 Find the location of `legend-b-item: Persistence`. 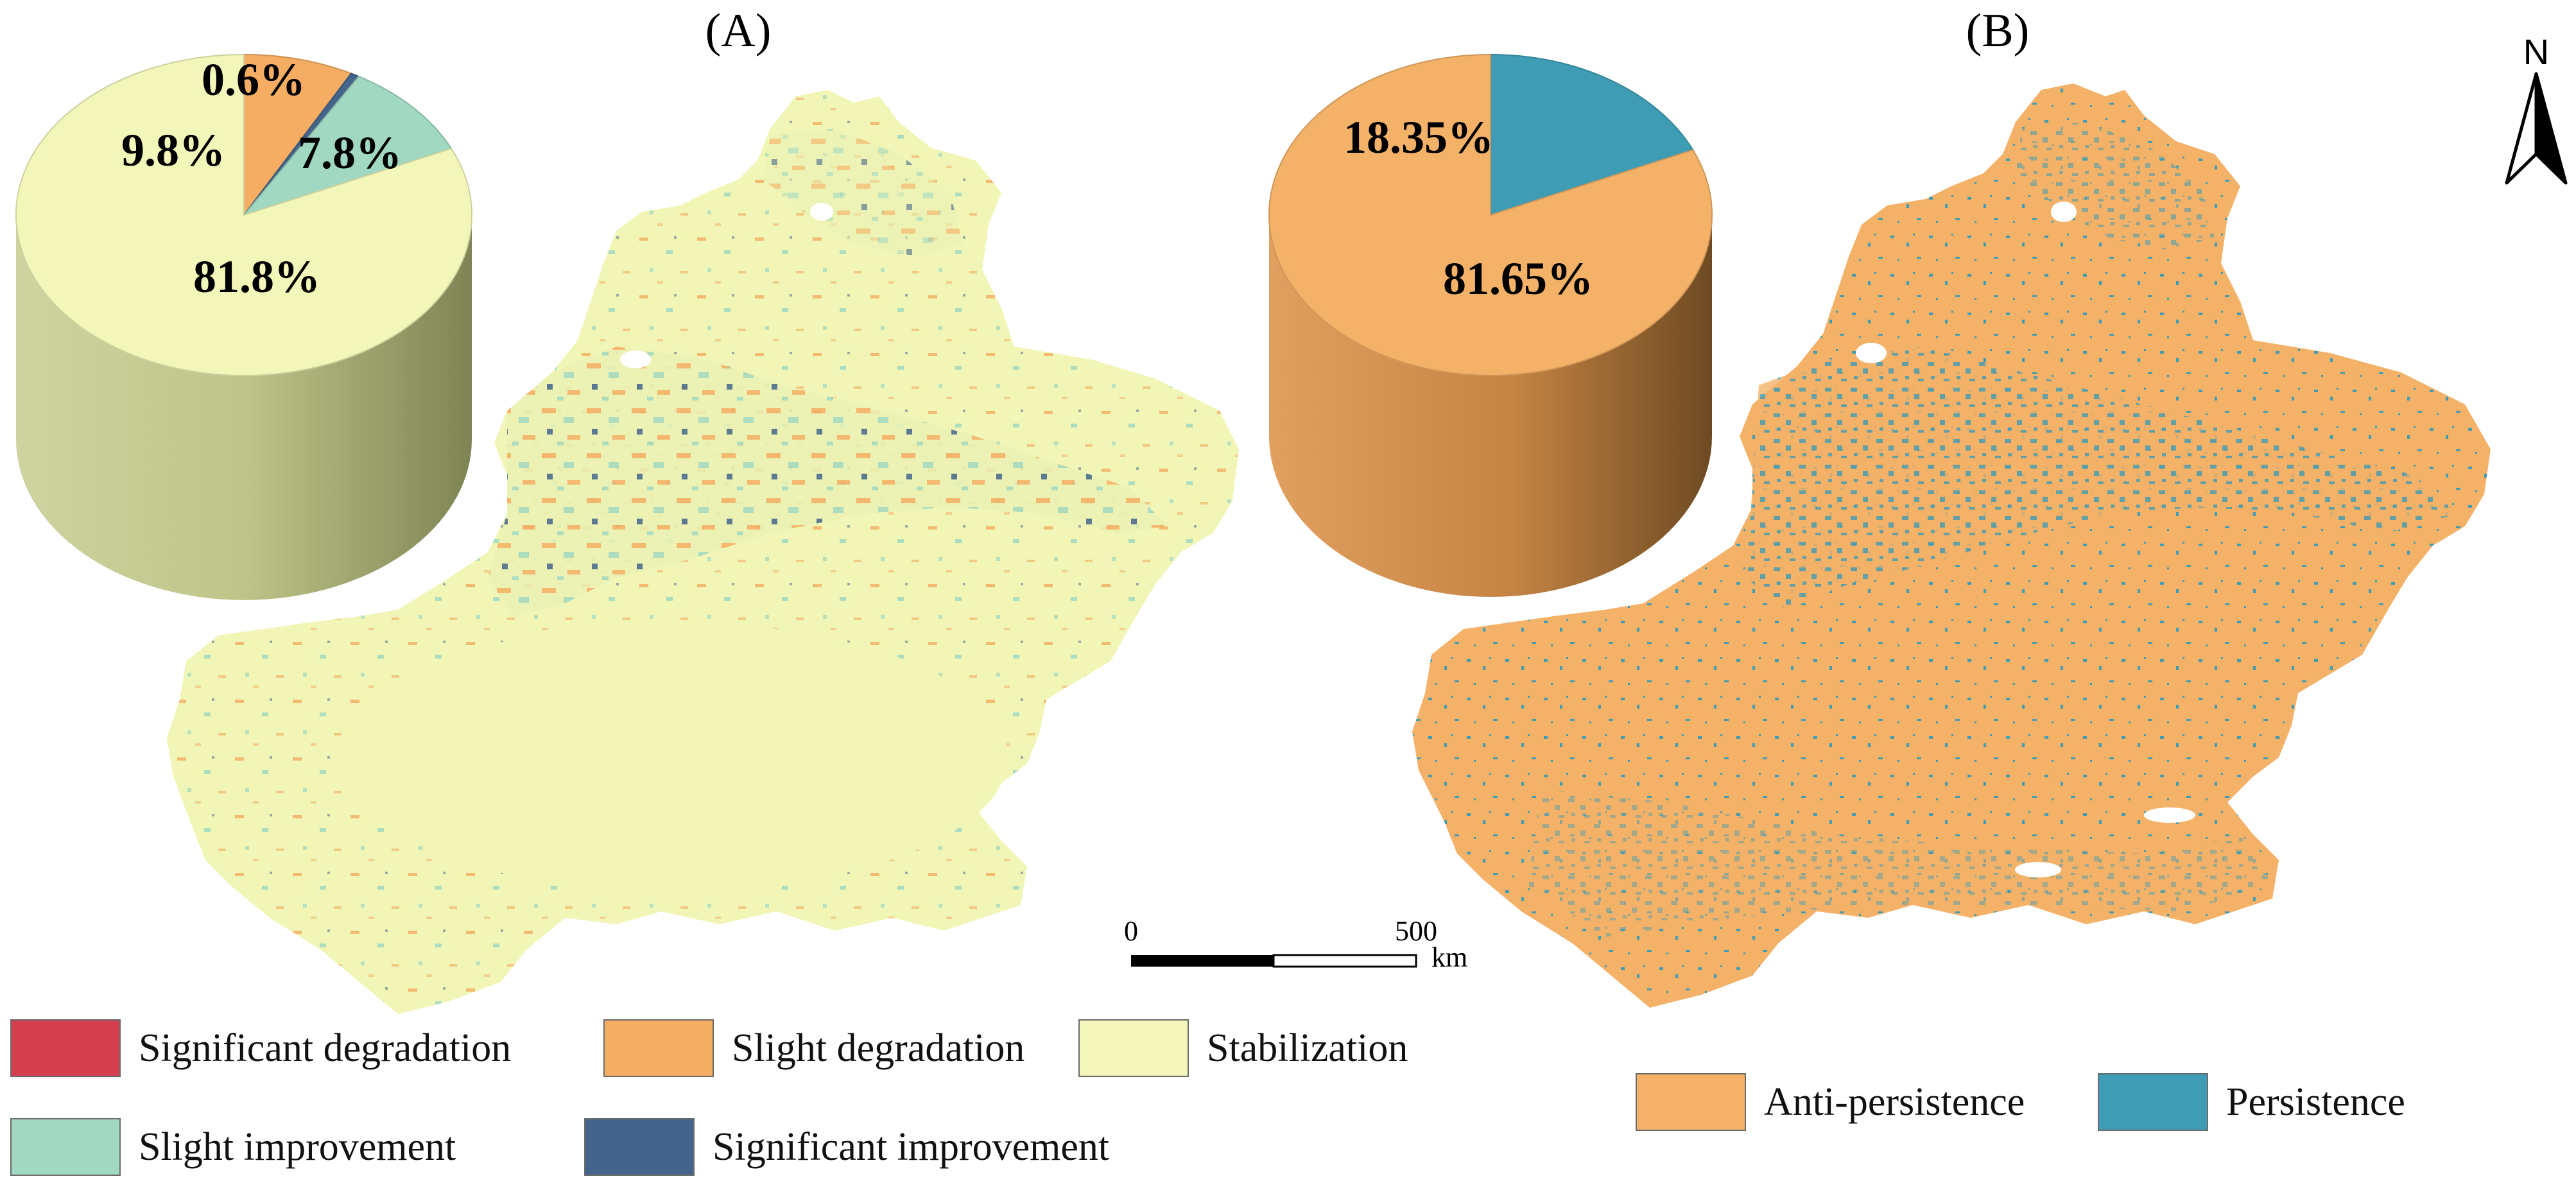

legend-b-item: Persistence is located at coordinates (2251, 1102).